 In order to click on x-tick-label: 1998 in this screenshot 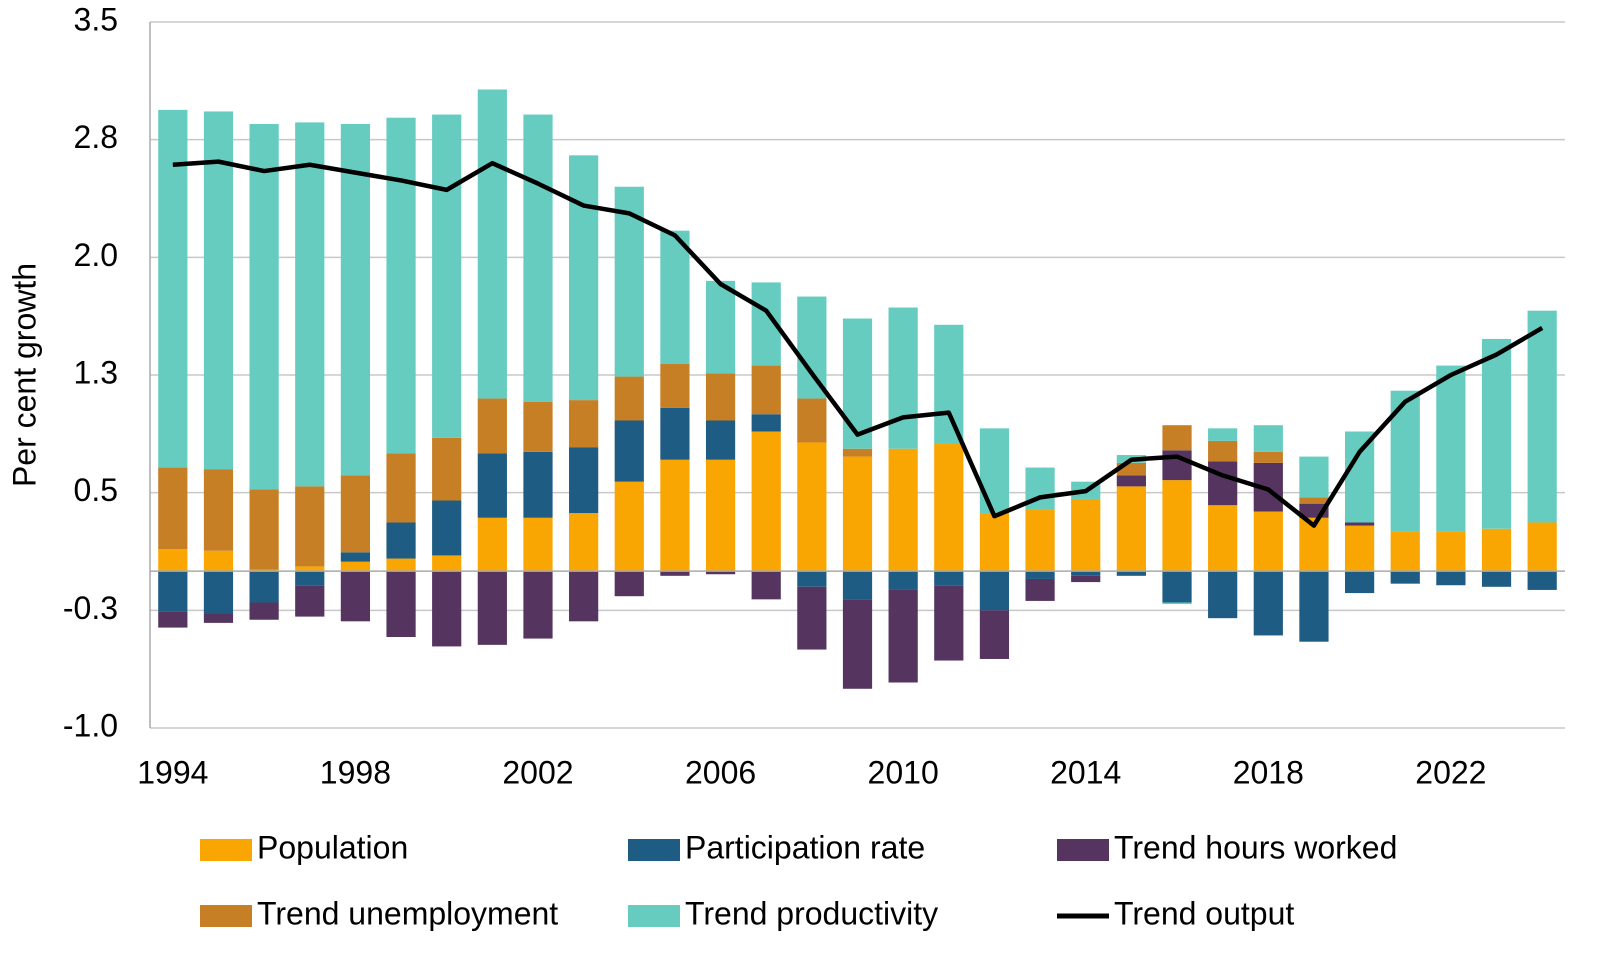, I will do `click(355, 772)`.